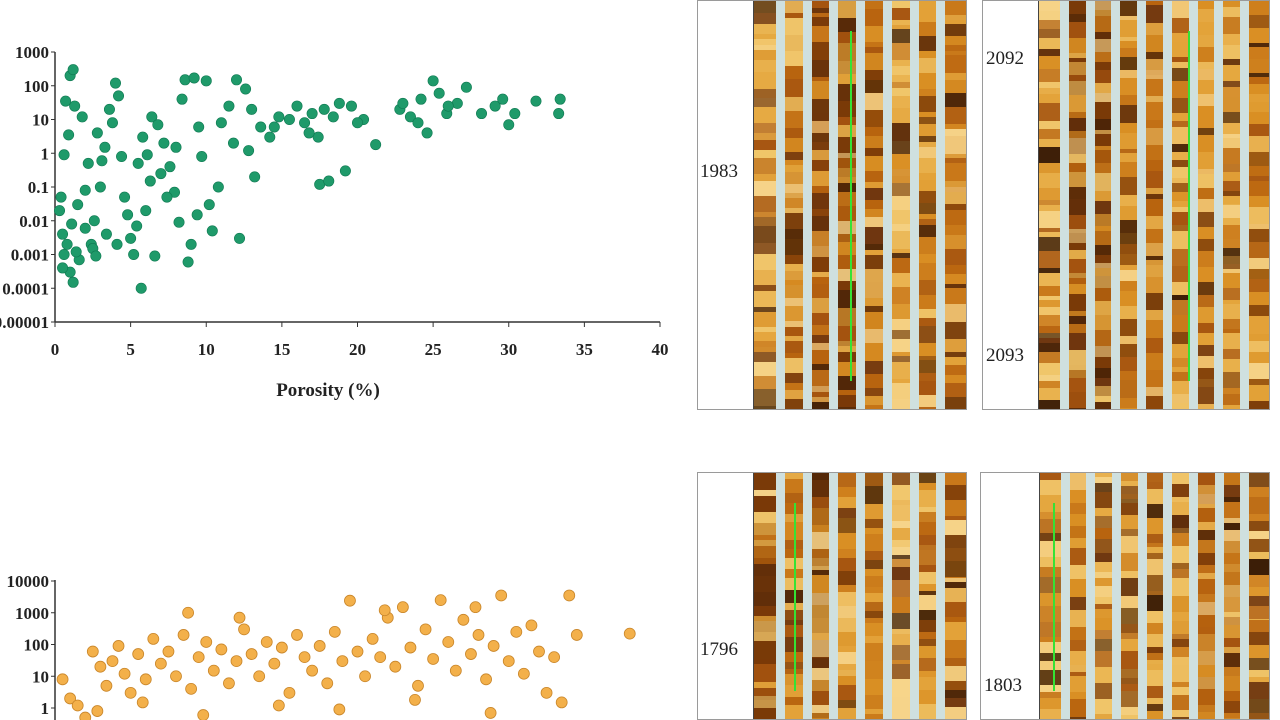  I want to click on depth-label: 2093, so click(1005, 355).